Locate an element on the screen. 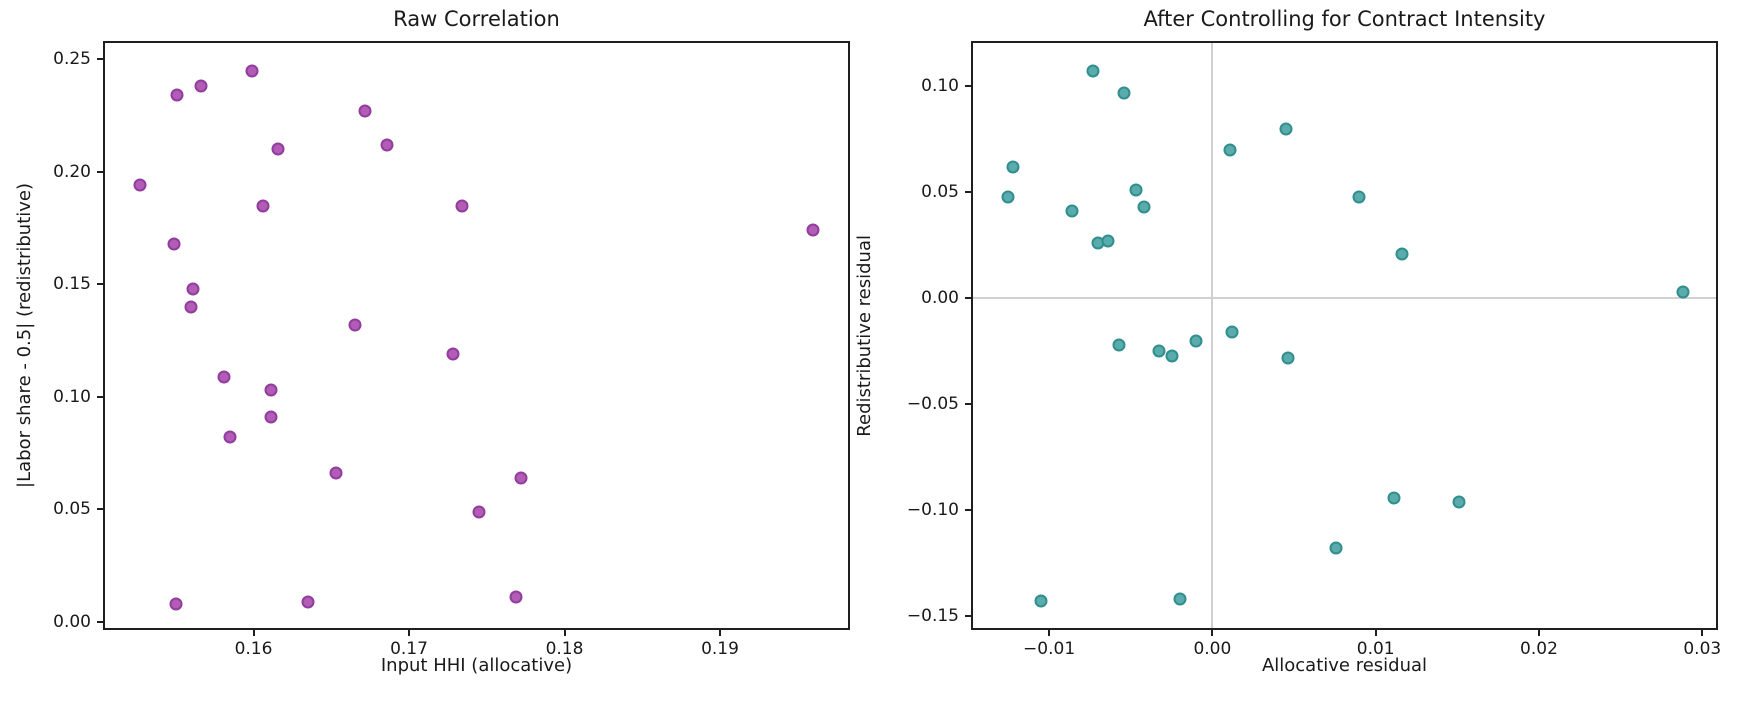  x-tick-label: 0.18 is located at coordinates (564, 649).